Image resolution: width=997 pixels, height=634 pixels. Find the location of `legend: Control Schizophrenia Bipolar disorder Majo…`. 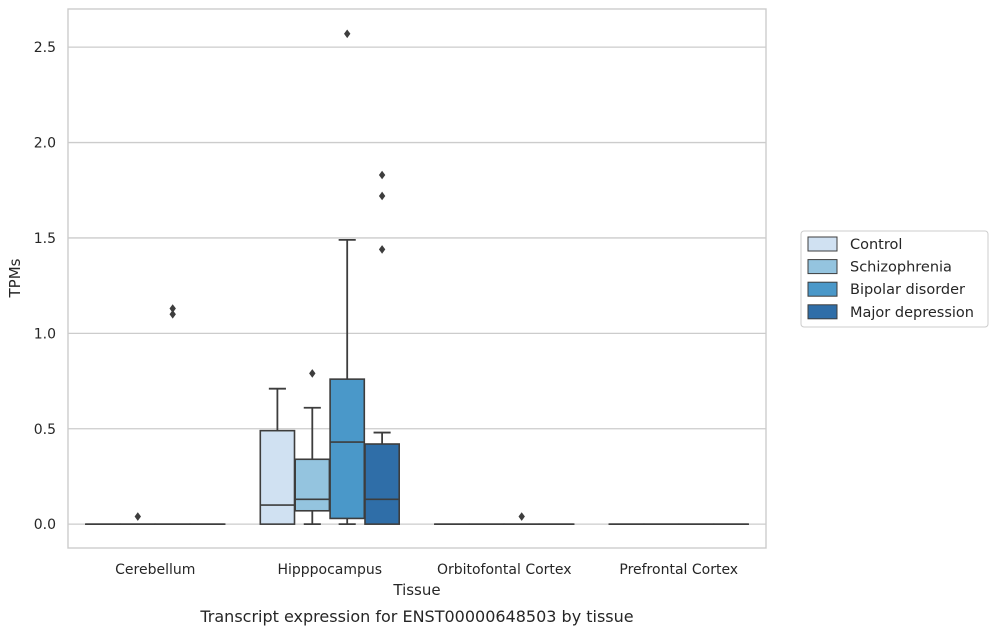

legend: Control Schizophrenia Bipolar disorder Majo… is located at coordinates (894, 279).